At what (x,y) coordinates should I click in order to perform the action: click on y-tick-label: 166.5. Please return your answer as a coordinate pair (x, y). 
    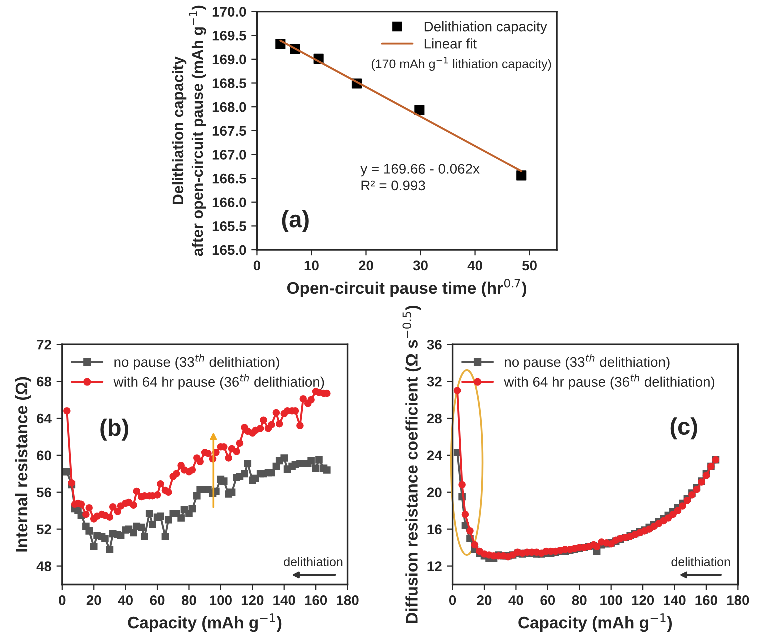
    Looking at the image, I should click on (229, 179).